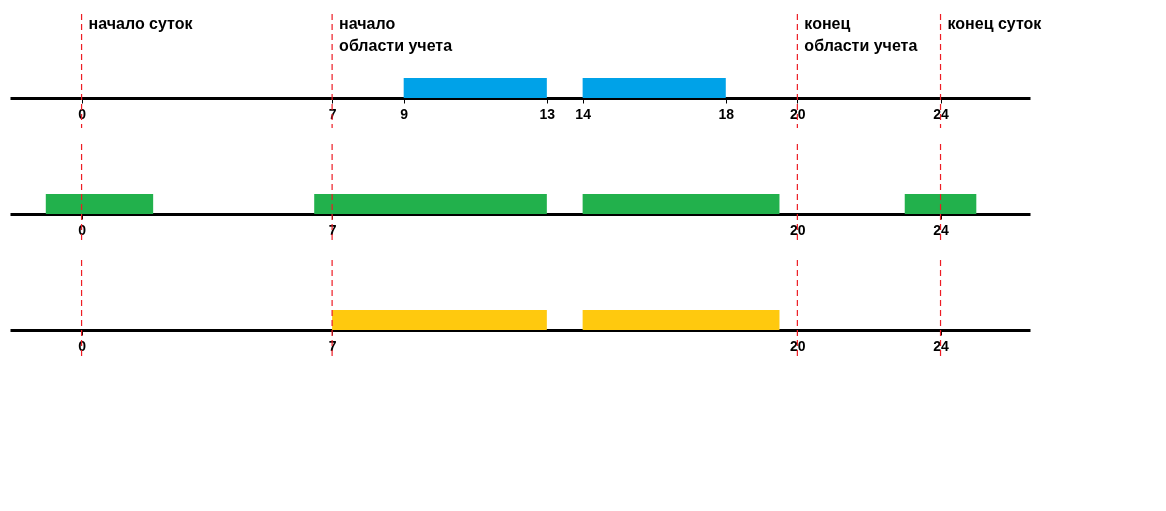 This screenshot has height=511, width=1166. Describe the element at coordinates (141, 23) in the screenshot. I see `ref-line-label: начало суток` at that location.